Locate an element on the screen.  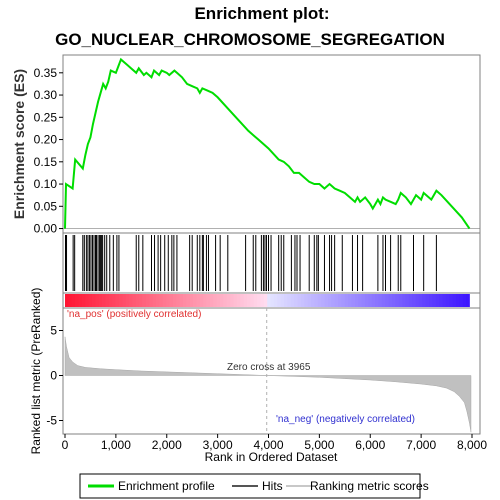
legend-label-2: Hits is located at coordinates (272, 486).